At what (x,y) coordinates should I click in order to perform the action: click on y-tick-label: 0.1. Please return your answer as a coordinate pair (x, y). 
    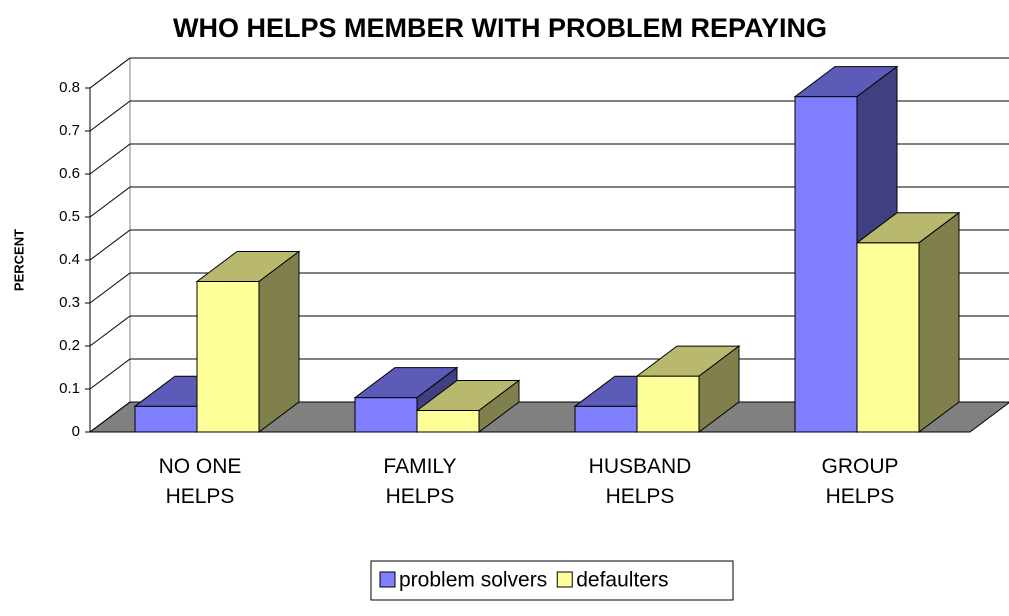
    Looking at the image, I should click on (69, 388).